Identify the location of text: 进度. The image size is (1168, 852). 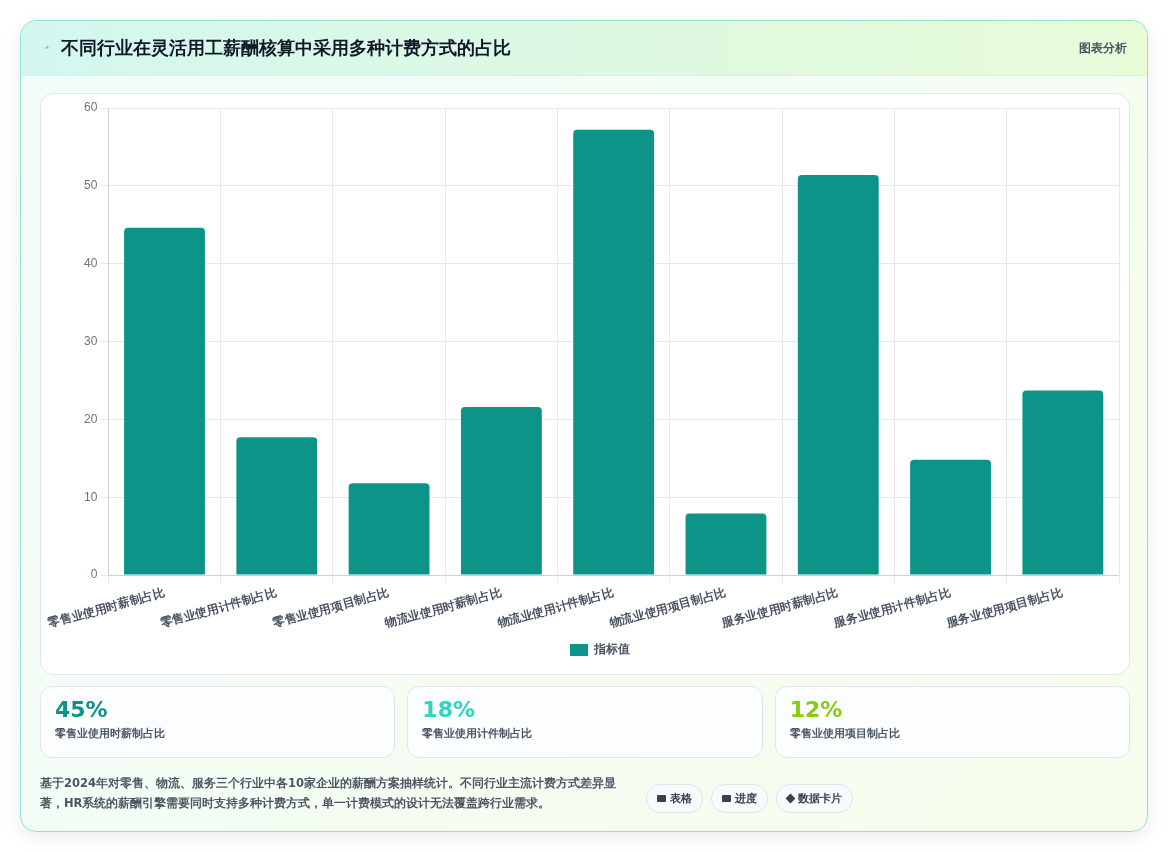
(739, 798).